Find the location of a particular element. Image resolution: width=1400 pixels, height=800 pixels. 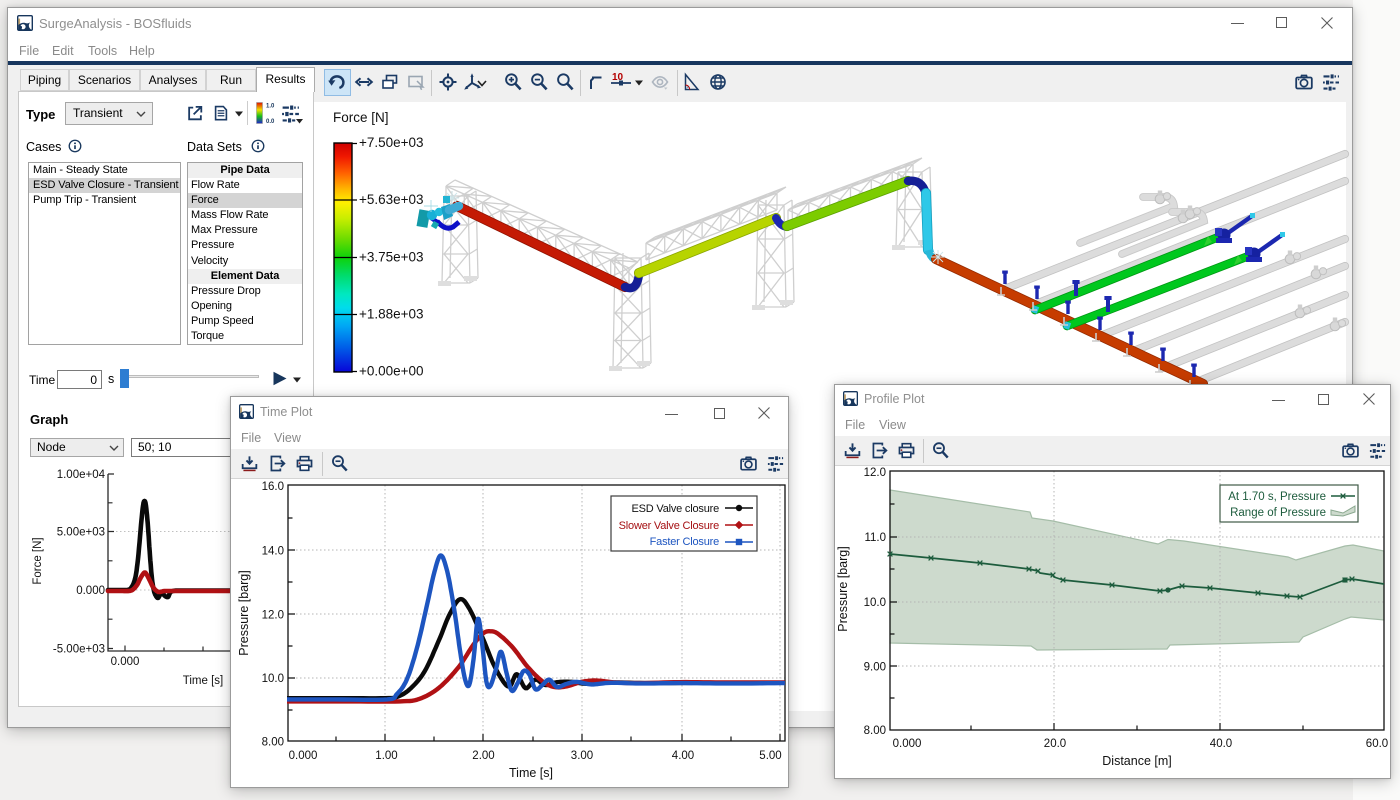

svg-text: +0.00e+00 is located at coordinates (391, 371).